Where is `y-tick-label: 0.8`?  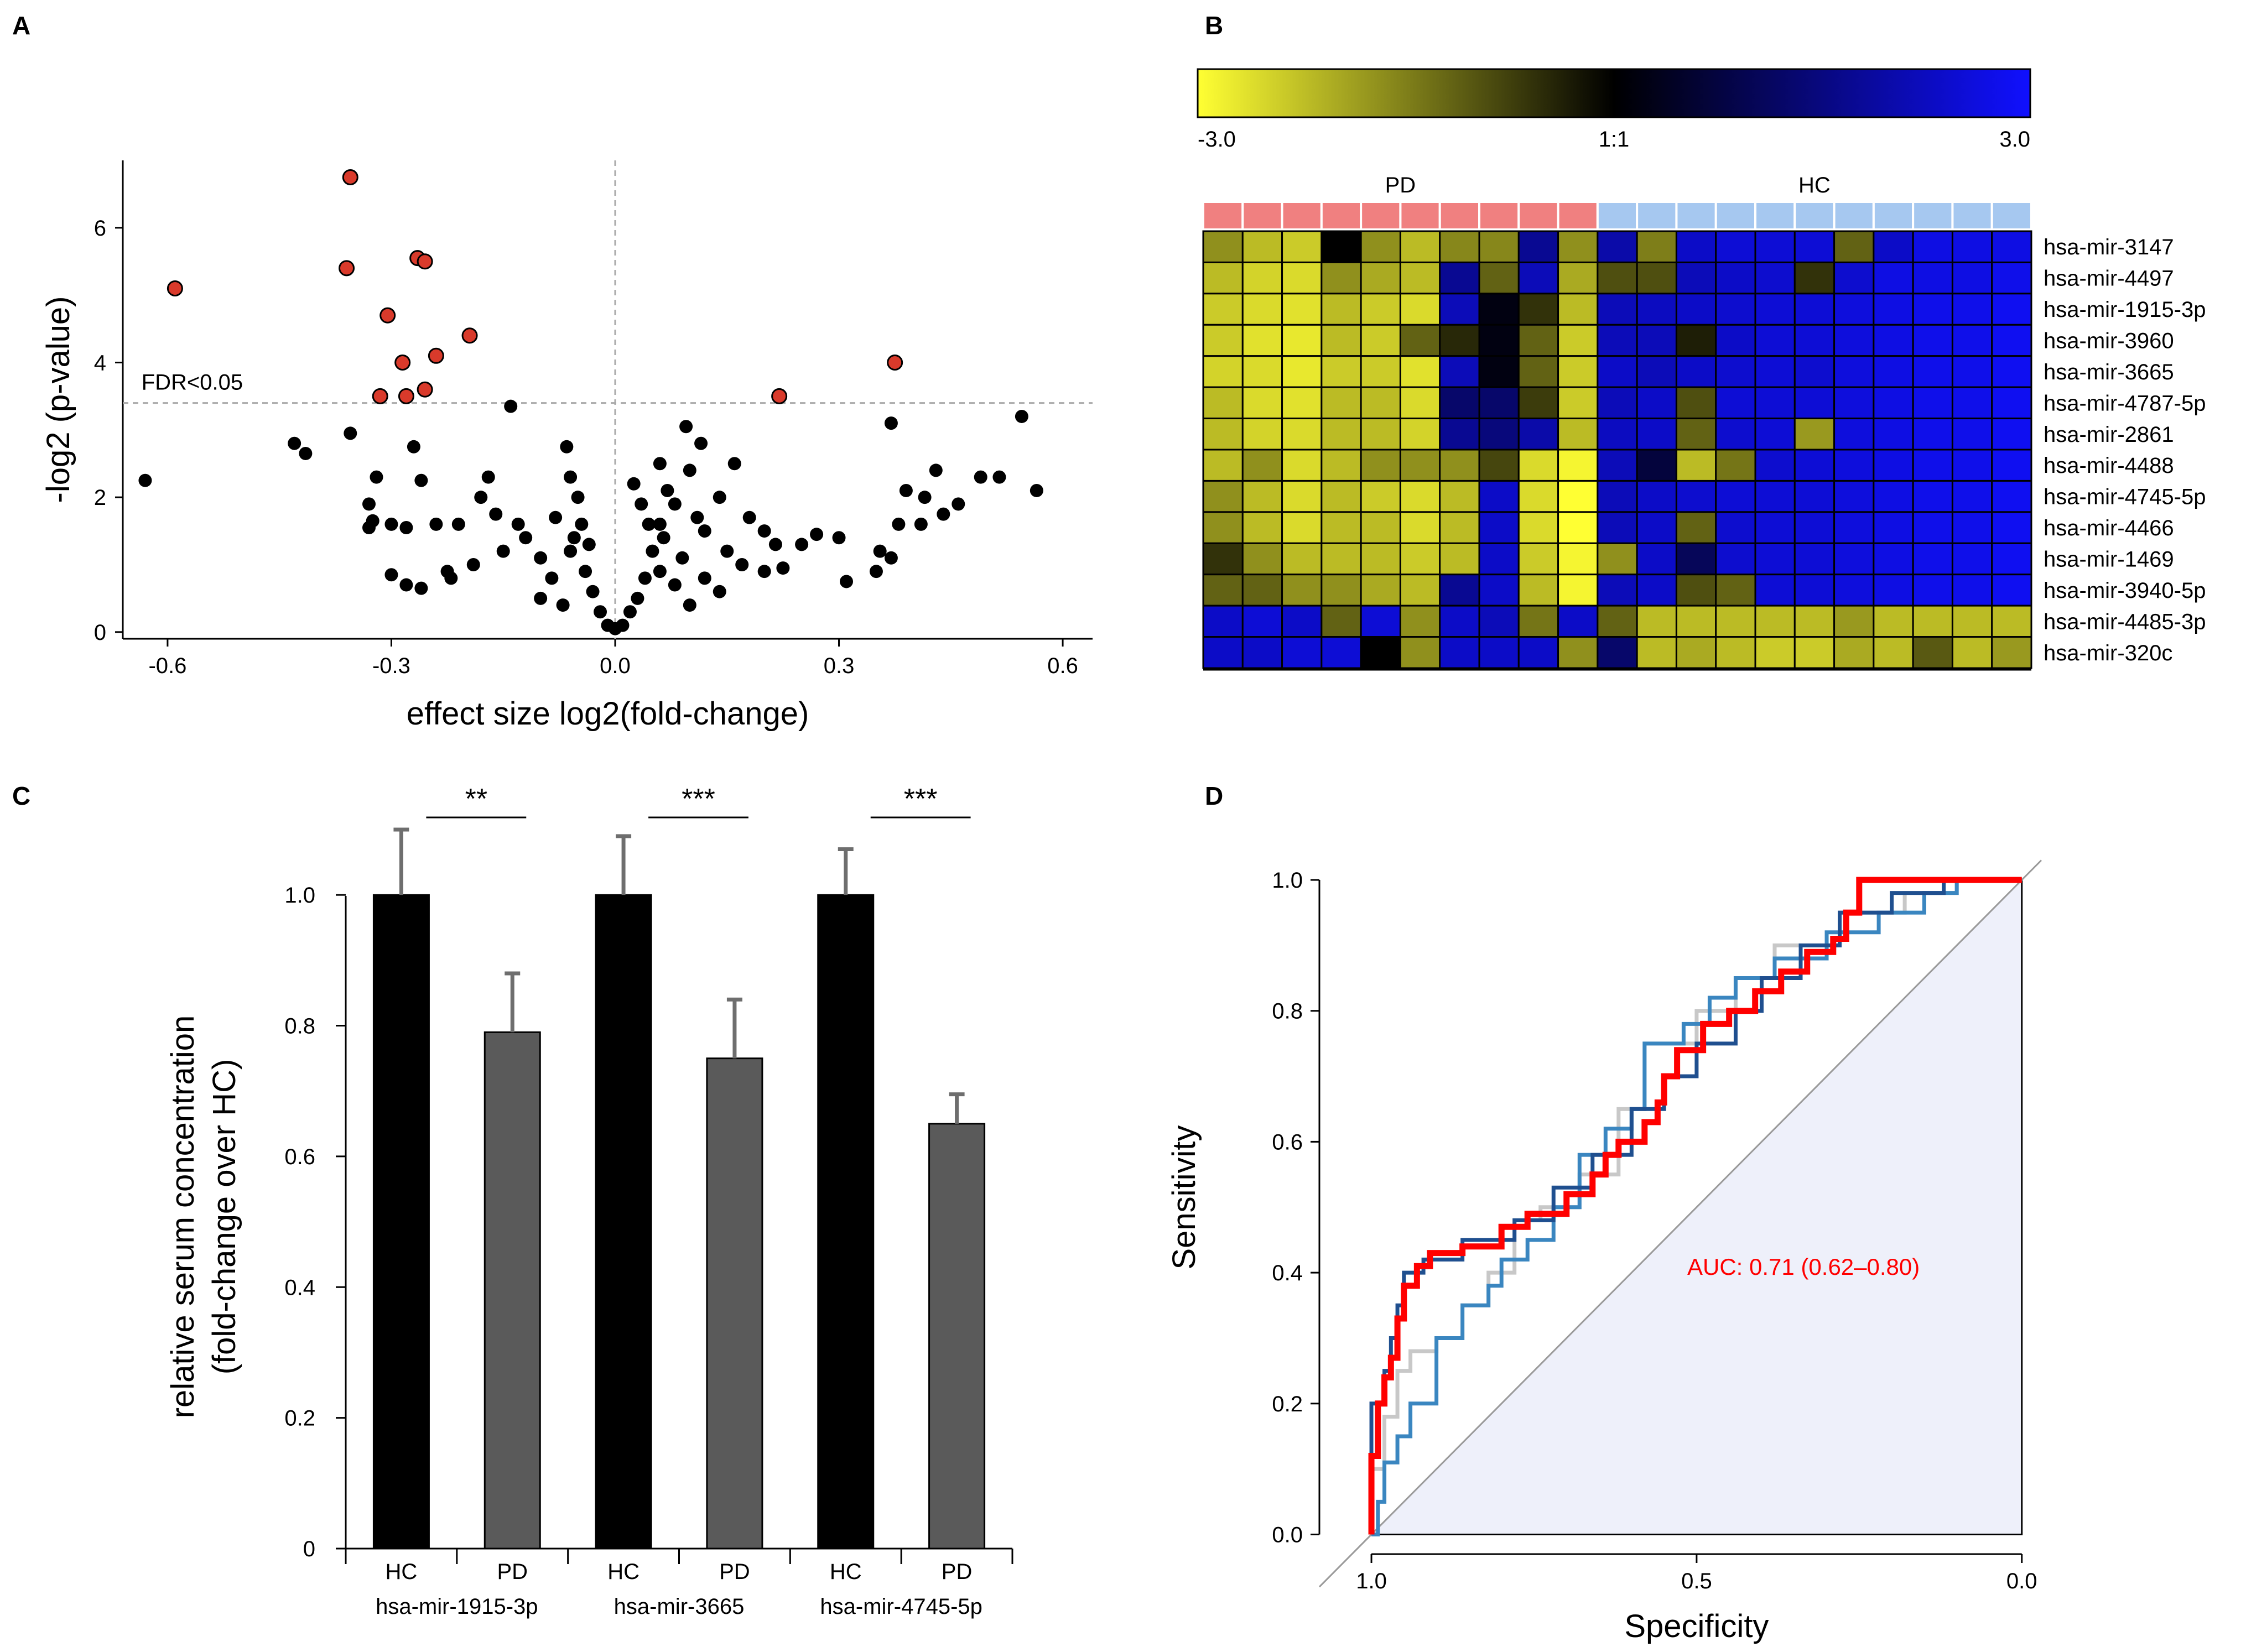
y-tick-label: 0.8 is located at coordinates (1287, 1011).